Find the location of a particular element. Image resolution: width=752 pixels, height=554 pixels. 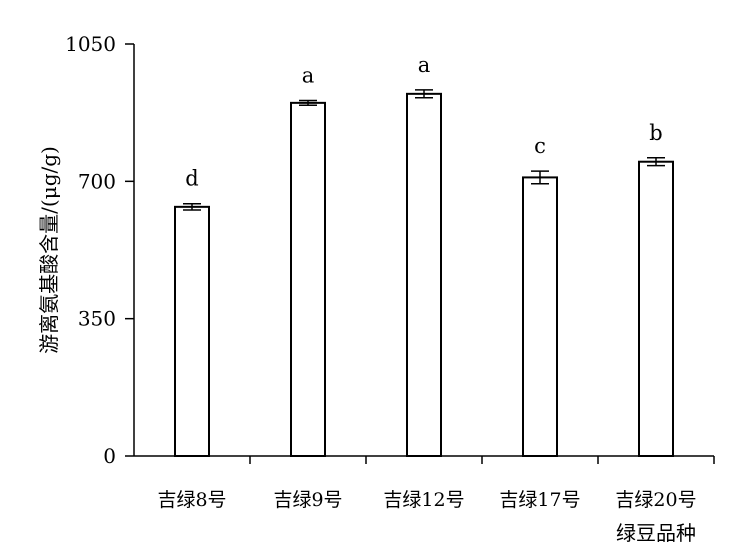

y-tick-label: 350 is located at coordinates (97, 319).